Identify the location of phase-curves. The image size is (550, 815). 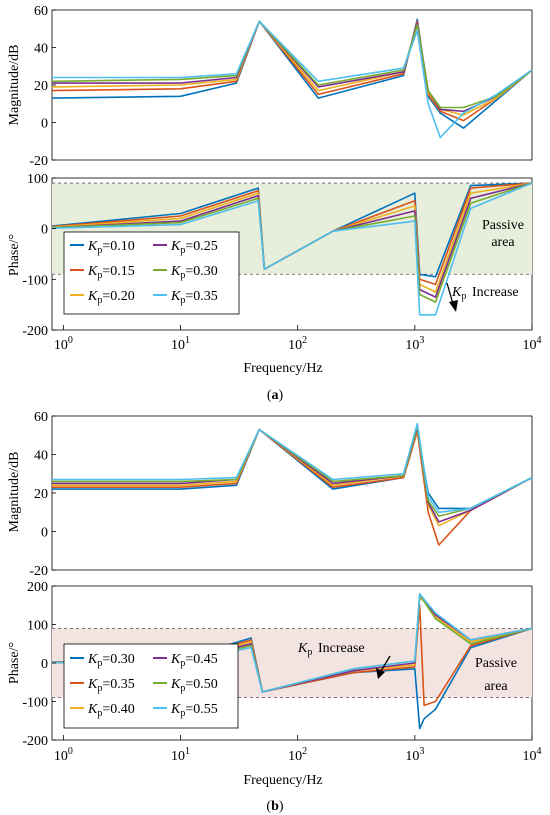
(292, 249).